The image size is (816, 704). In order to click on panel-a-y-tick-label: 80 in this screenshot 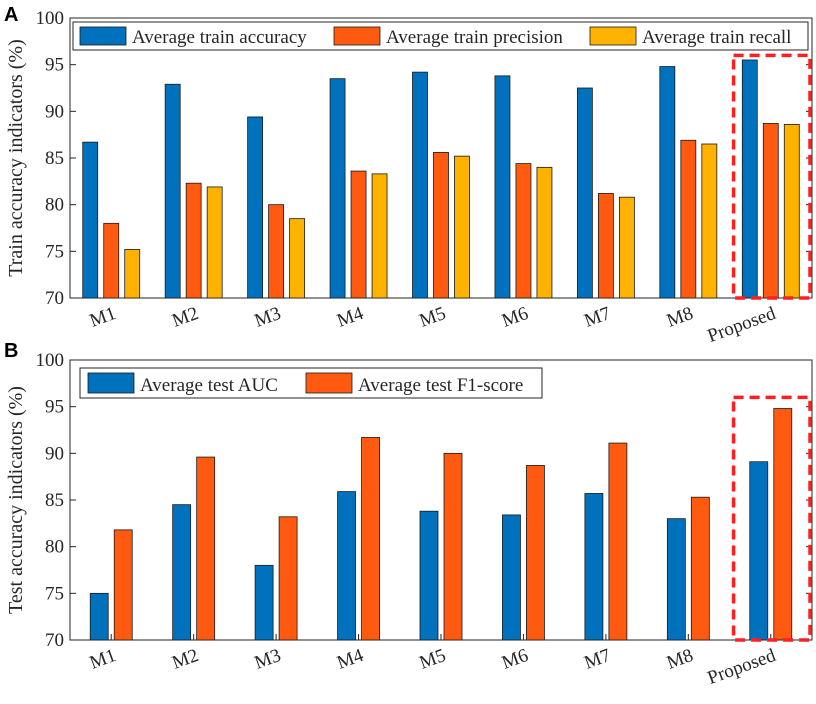, I will do `click(54, 205)`.